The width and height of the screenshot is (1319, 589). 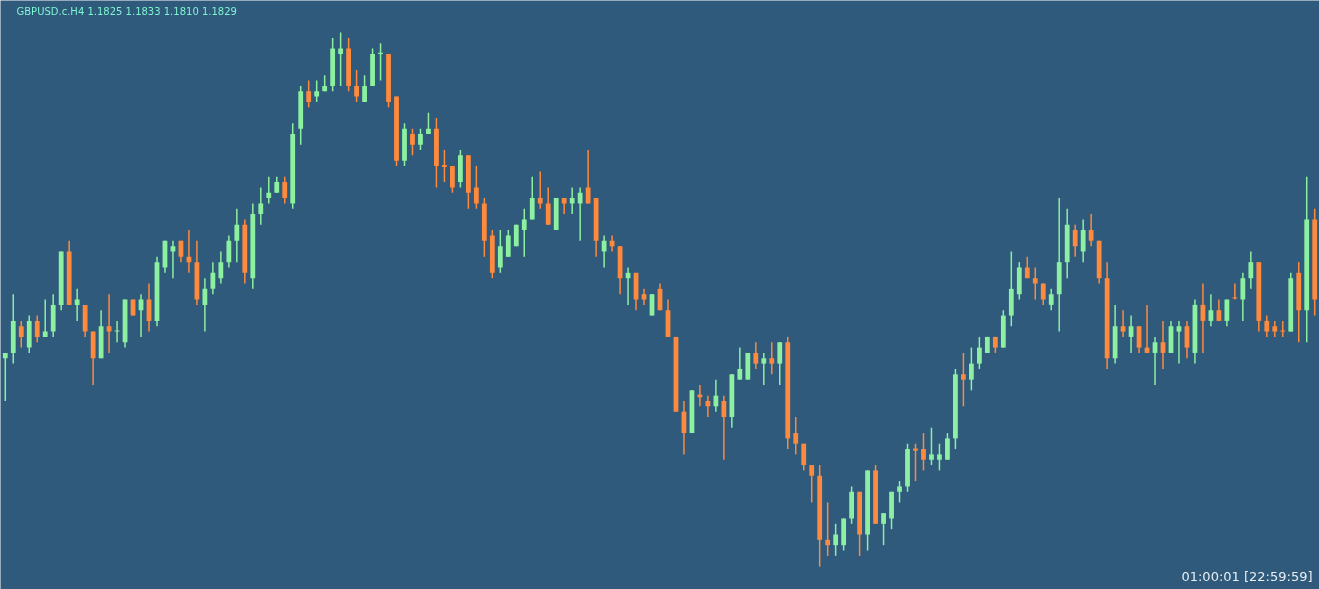 What do you see at coordinates (126, 11) in the screenshot?
I see `chart-title: GBPUSD.c.H4 1.1825 1.1833 1.1810 1.1829` at bounding box center [126, 11].